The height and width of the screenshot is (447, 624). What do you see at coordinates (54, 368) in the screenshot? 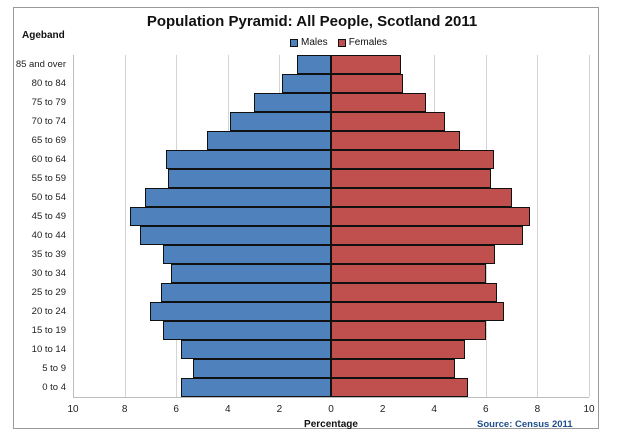
I see `category-label: 5 to 9` at bounding box center [54, 368].